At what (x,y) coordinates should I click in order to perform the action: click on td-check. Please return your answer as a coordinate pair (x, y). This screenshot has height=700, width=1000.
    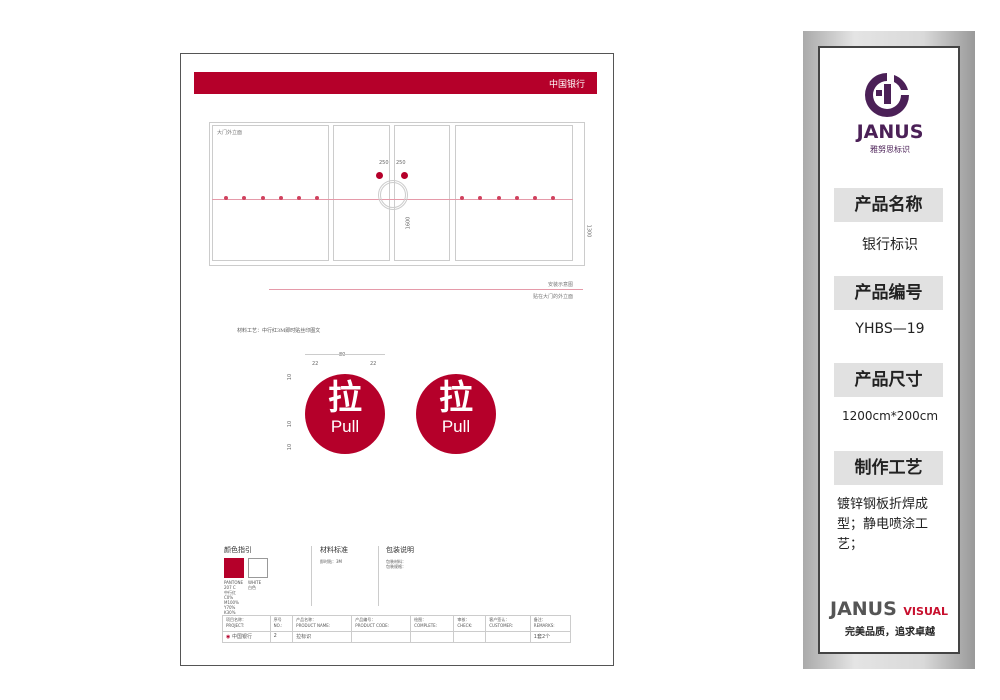
    Looking at the image, I should click on (470, 637).